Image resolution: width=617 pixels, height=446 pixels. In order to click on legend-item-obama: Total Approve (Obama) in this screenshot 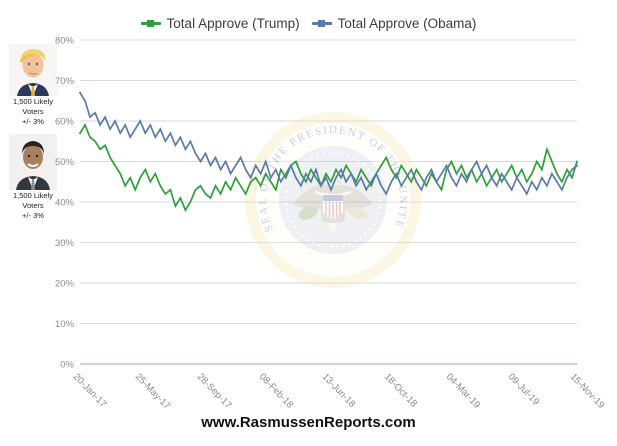, I will do `click(394, 23)`.